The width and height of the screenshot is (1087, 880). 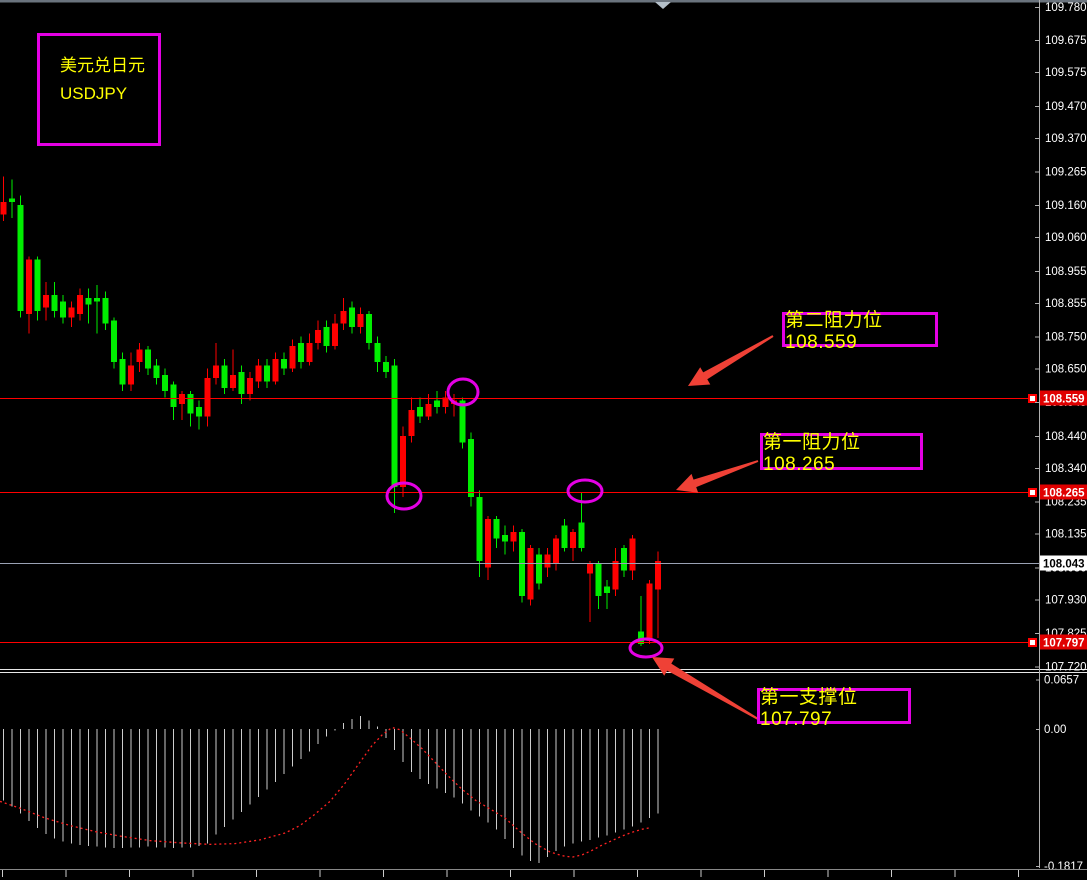 I want to click on support1-label-text: 第一支撑位107.797, so click(x=809, y=708).